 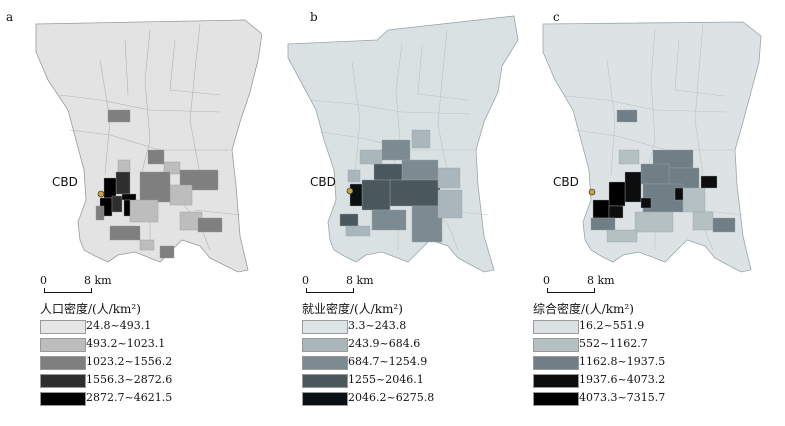 I want to click on legend-title: 人口密度/(人/km²), so click(x=90, y=309).